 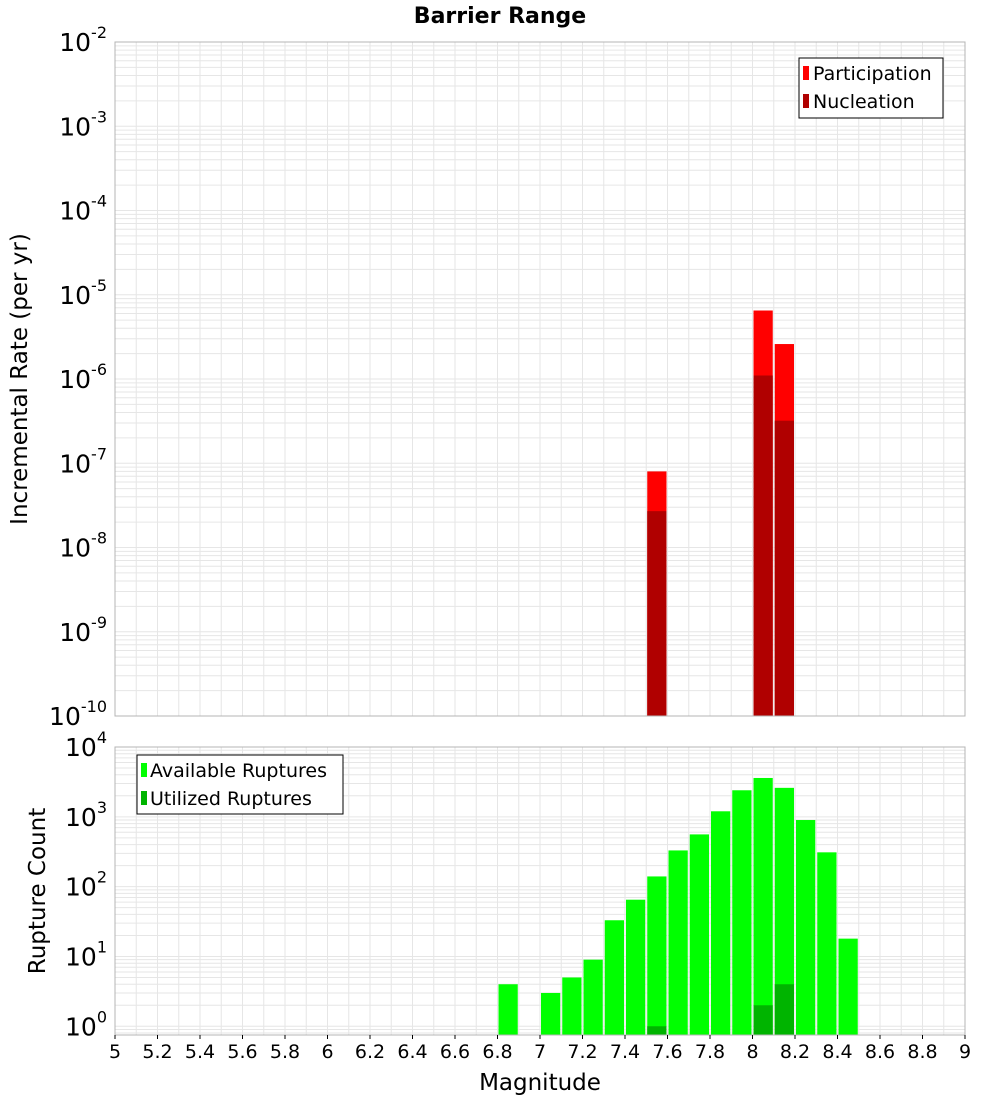 I want to click on legend-label-available: Available Ruptures, so click(x=238, y=771).